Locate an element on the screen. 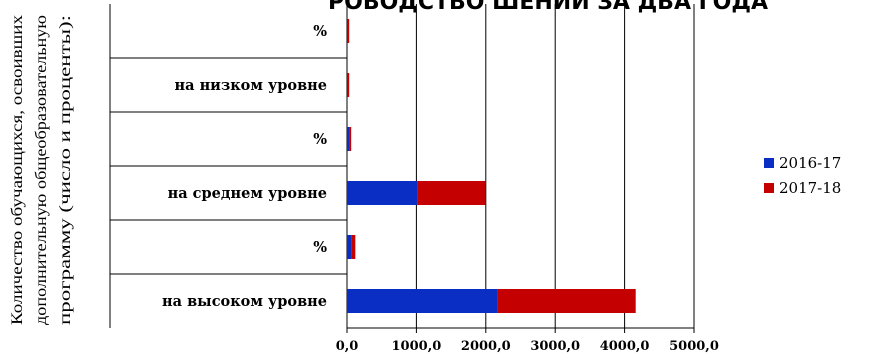 This screenshot has width=870, height=358. category-label-0: на высоком уровне is located at coordinates (244, 301).